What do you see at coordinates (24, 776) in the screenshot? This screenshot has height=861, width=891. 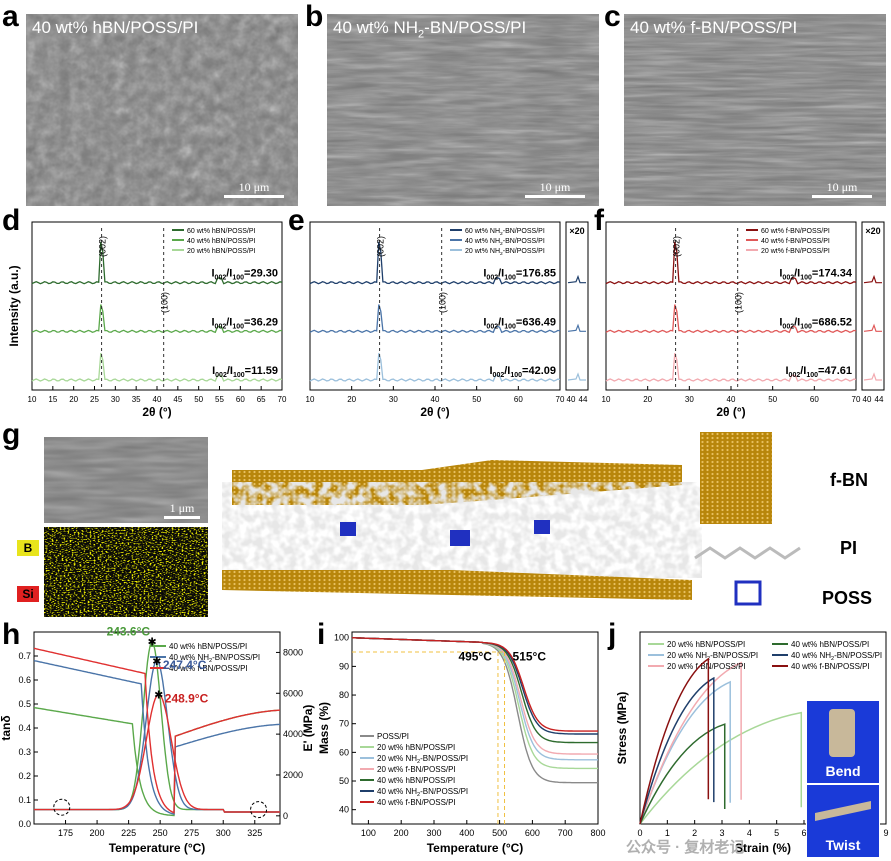 I see `y-tick-label: 0.2` at bounding box center [24, 776].